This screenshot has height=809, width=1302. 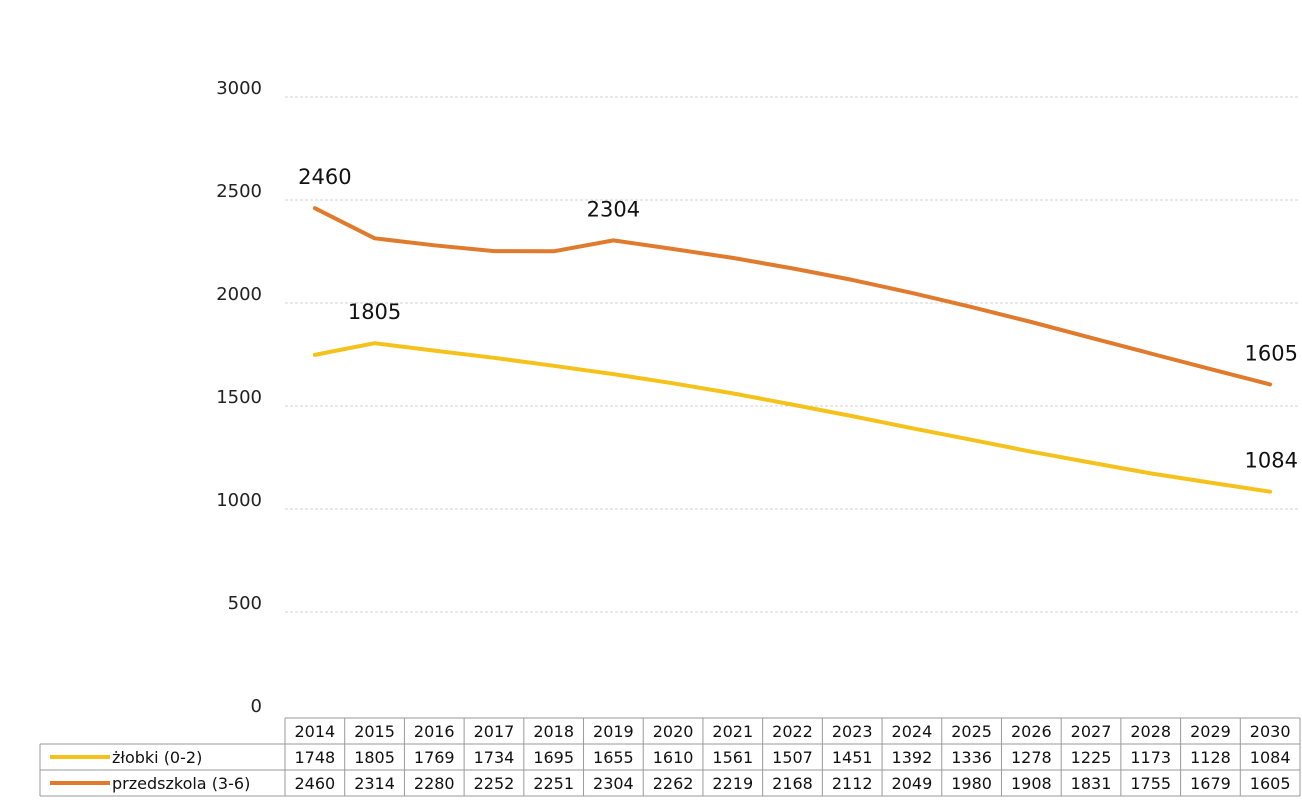 What do you see at coordinates (181, 783) in the screenshot?
I see `legend-label: przedszkola (3-6)` at bounding box center [181, 783].